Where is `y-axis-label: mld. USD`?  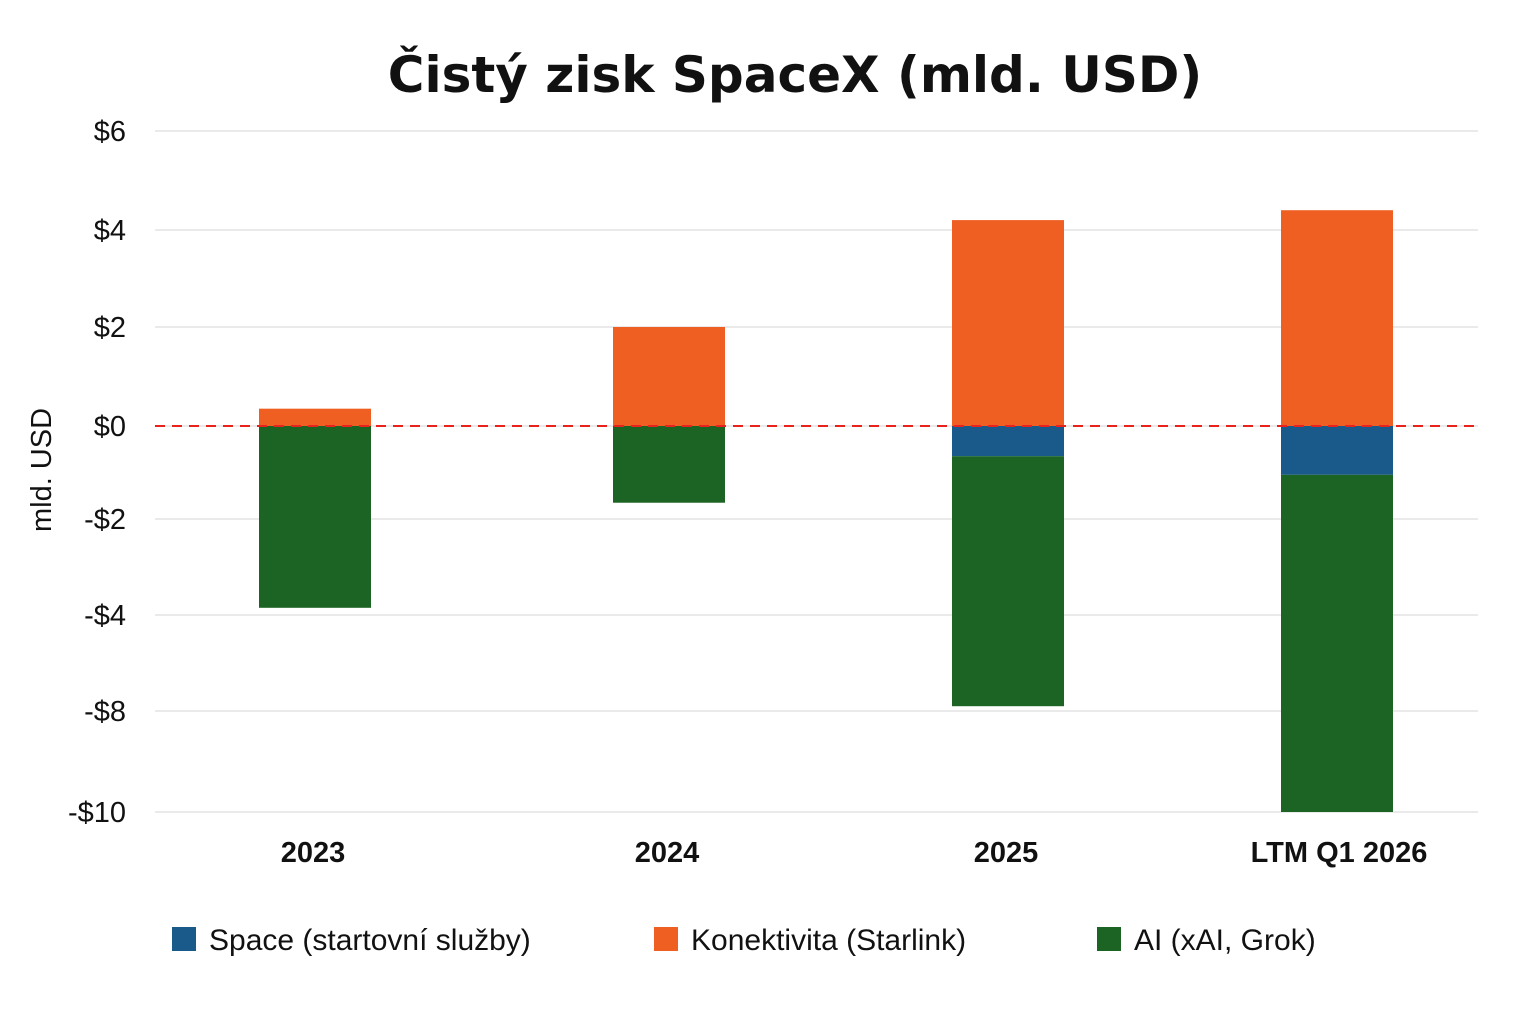 y-axis-label: mld. USD is located at coordinates (42, 470).